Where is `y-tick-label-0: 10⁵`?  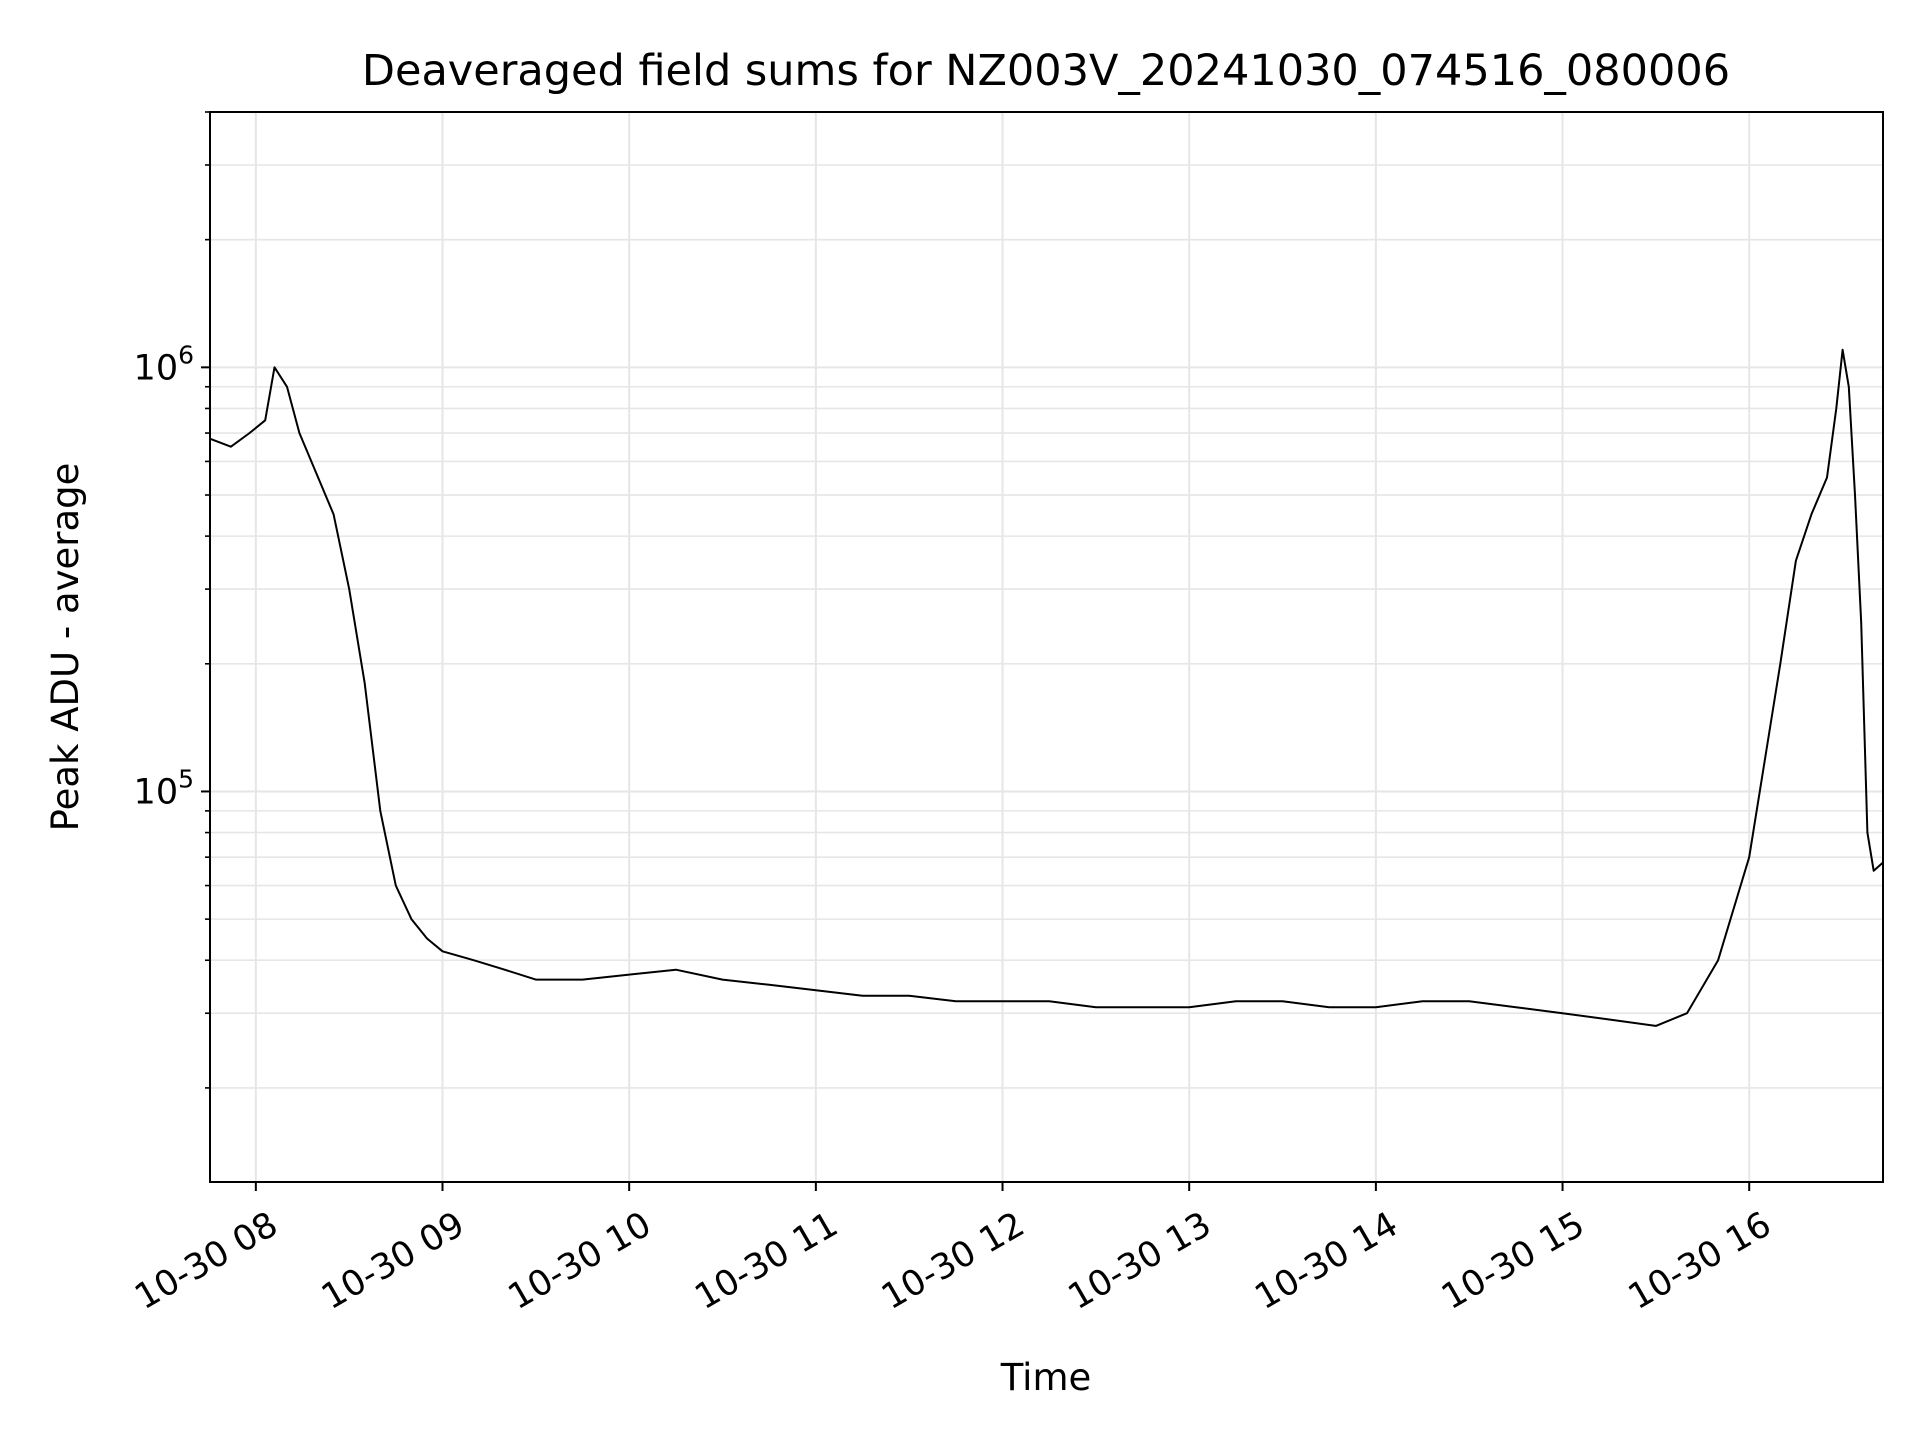
y-tick-label-0: 10⁵ is located at coordinates (164, 788).